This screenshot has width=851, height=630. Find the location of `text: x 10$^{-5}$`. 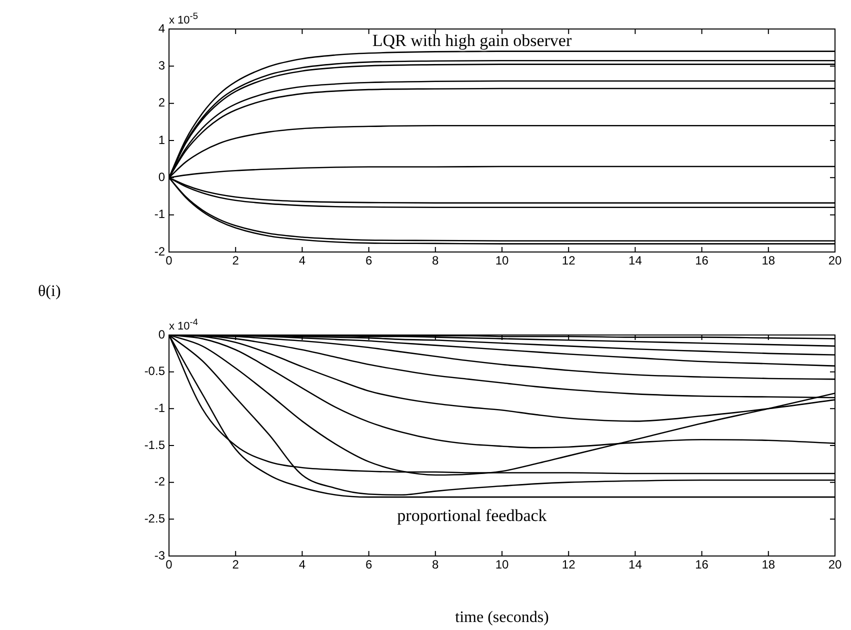

text: x 10$^{-5}$ is located at coordinates (183, 19).